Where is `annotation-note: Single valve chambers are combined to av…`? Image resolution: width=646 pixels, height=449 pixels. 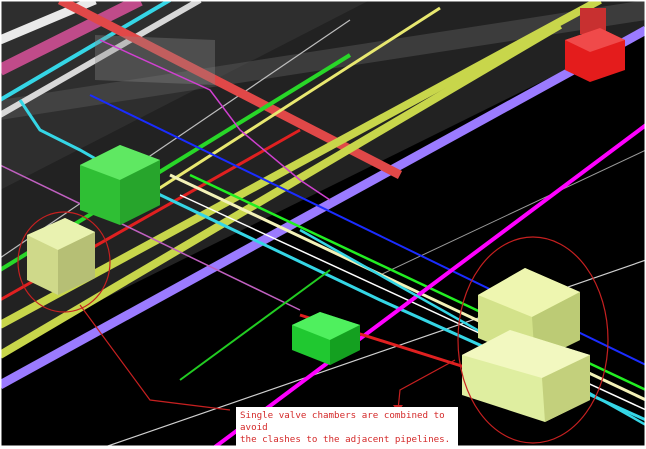
annotation-note: Single valve chambers are combined to av… is located at coordinates (347, 428).